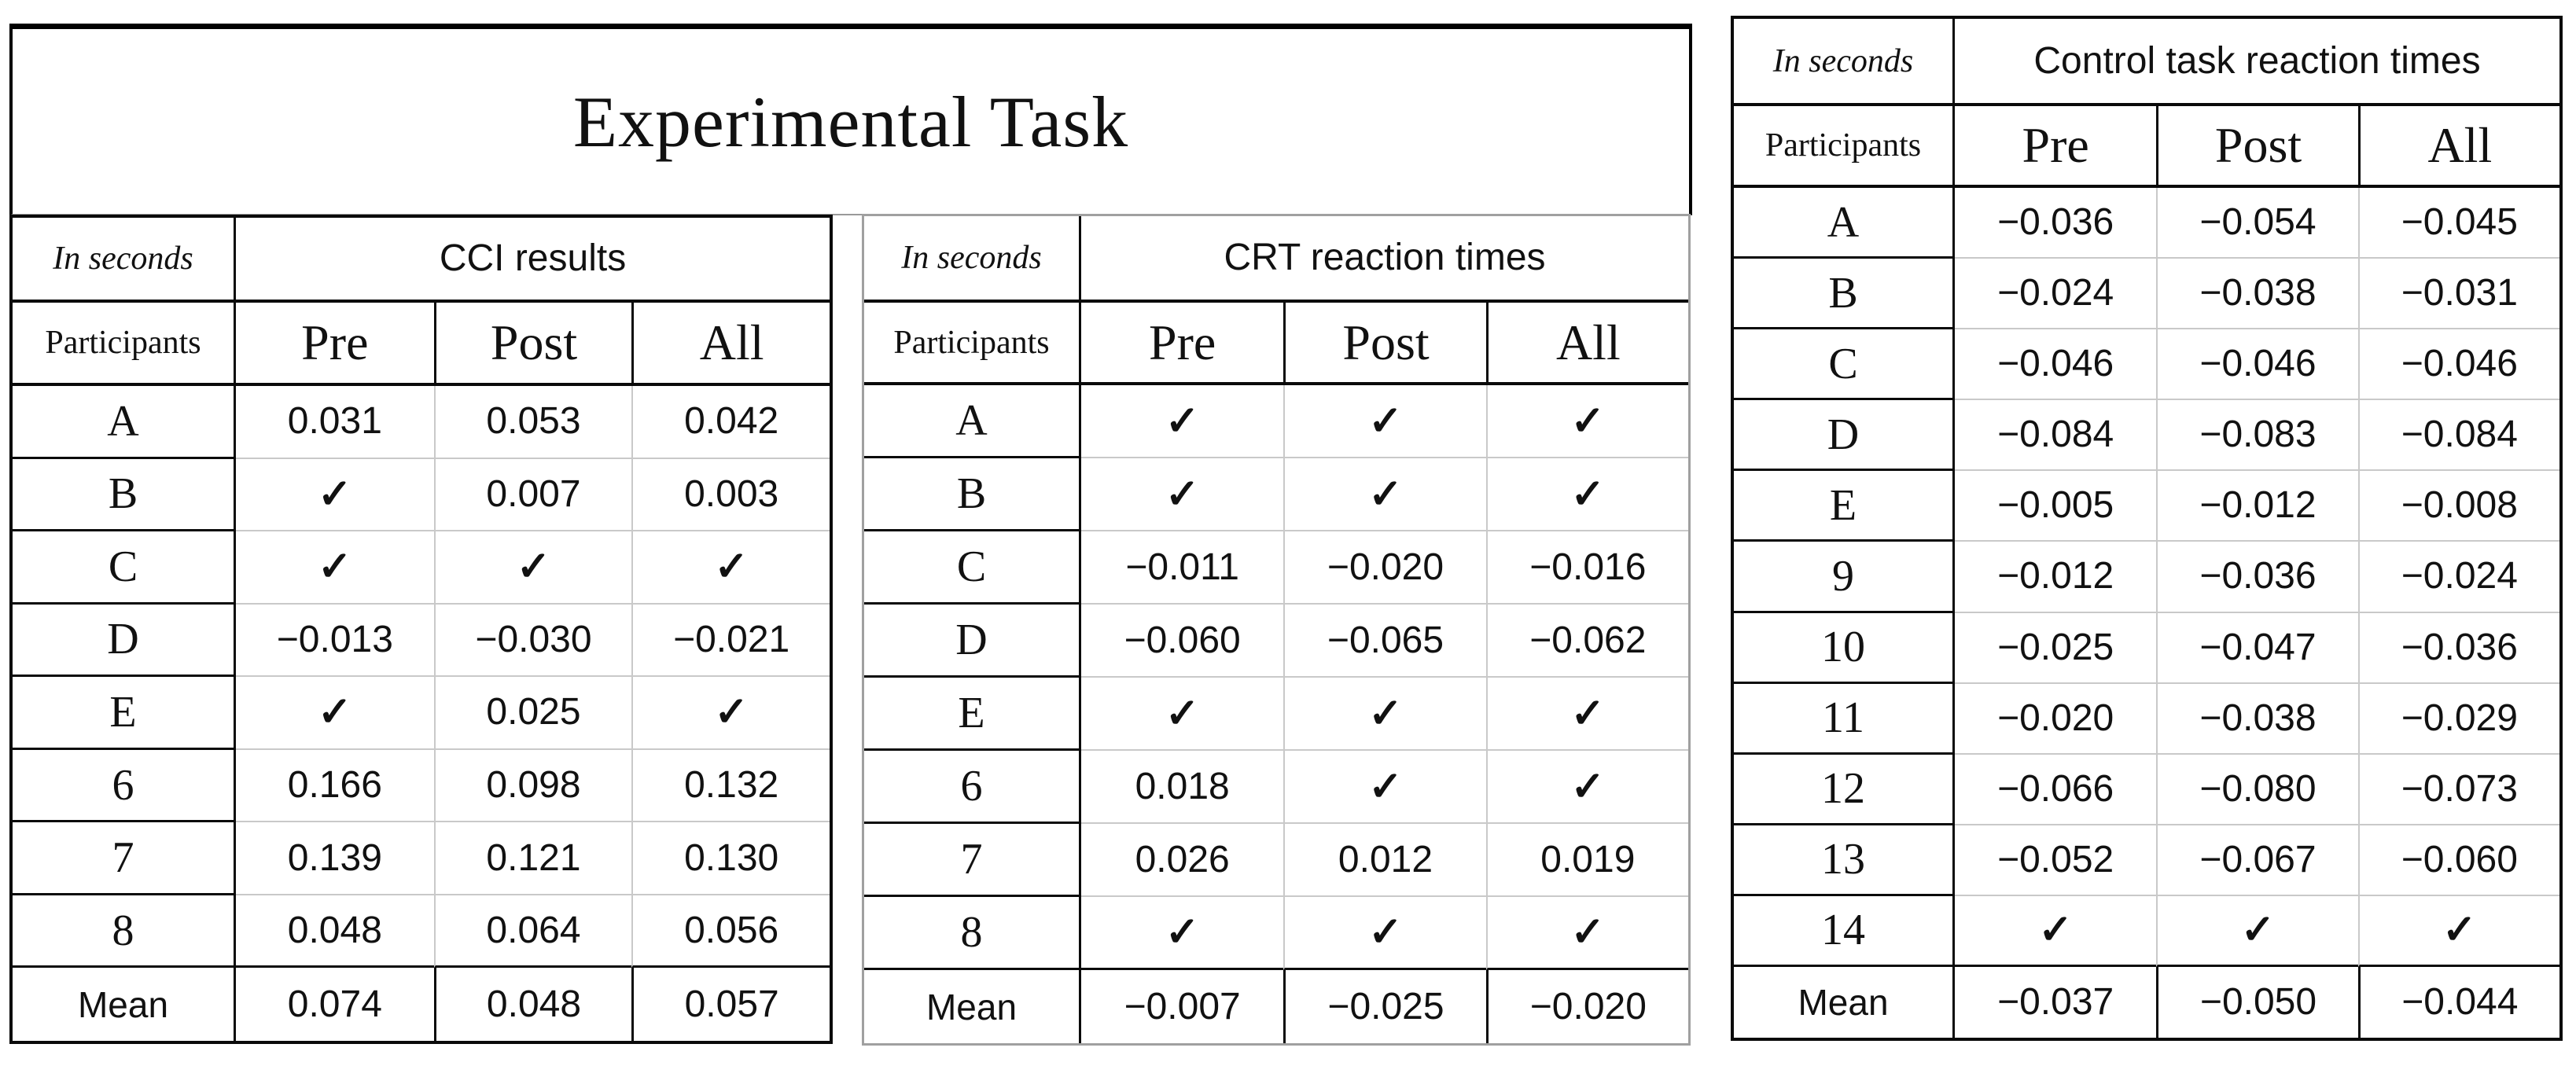 The height and width of the screenshot is (1066, 2576). Describe the element at coordinates (973, 421) in the screenshot. I see `row-label: A` at that location.